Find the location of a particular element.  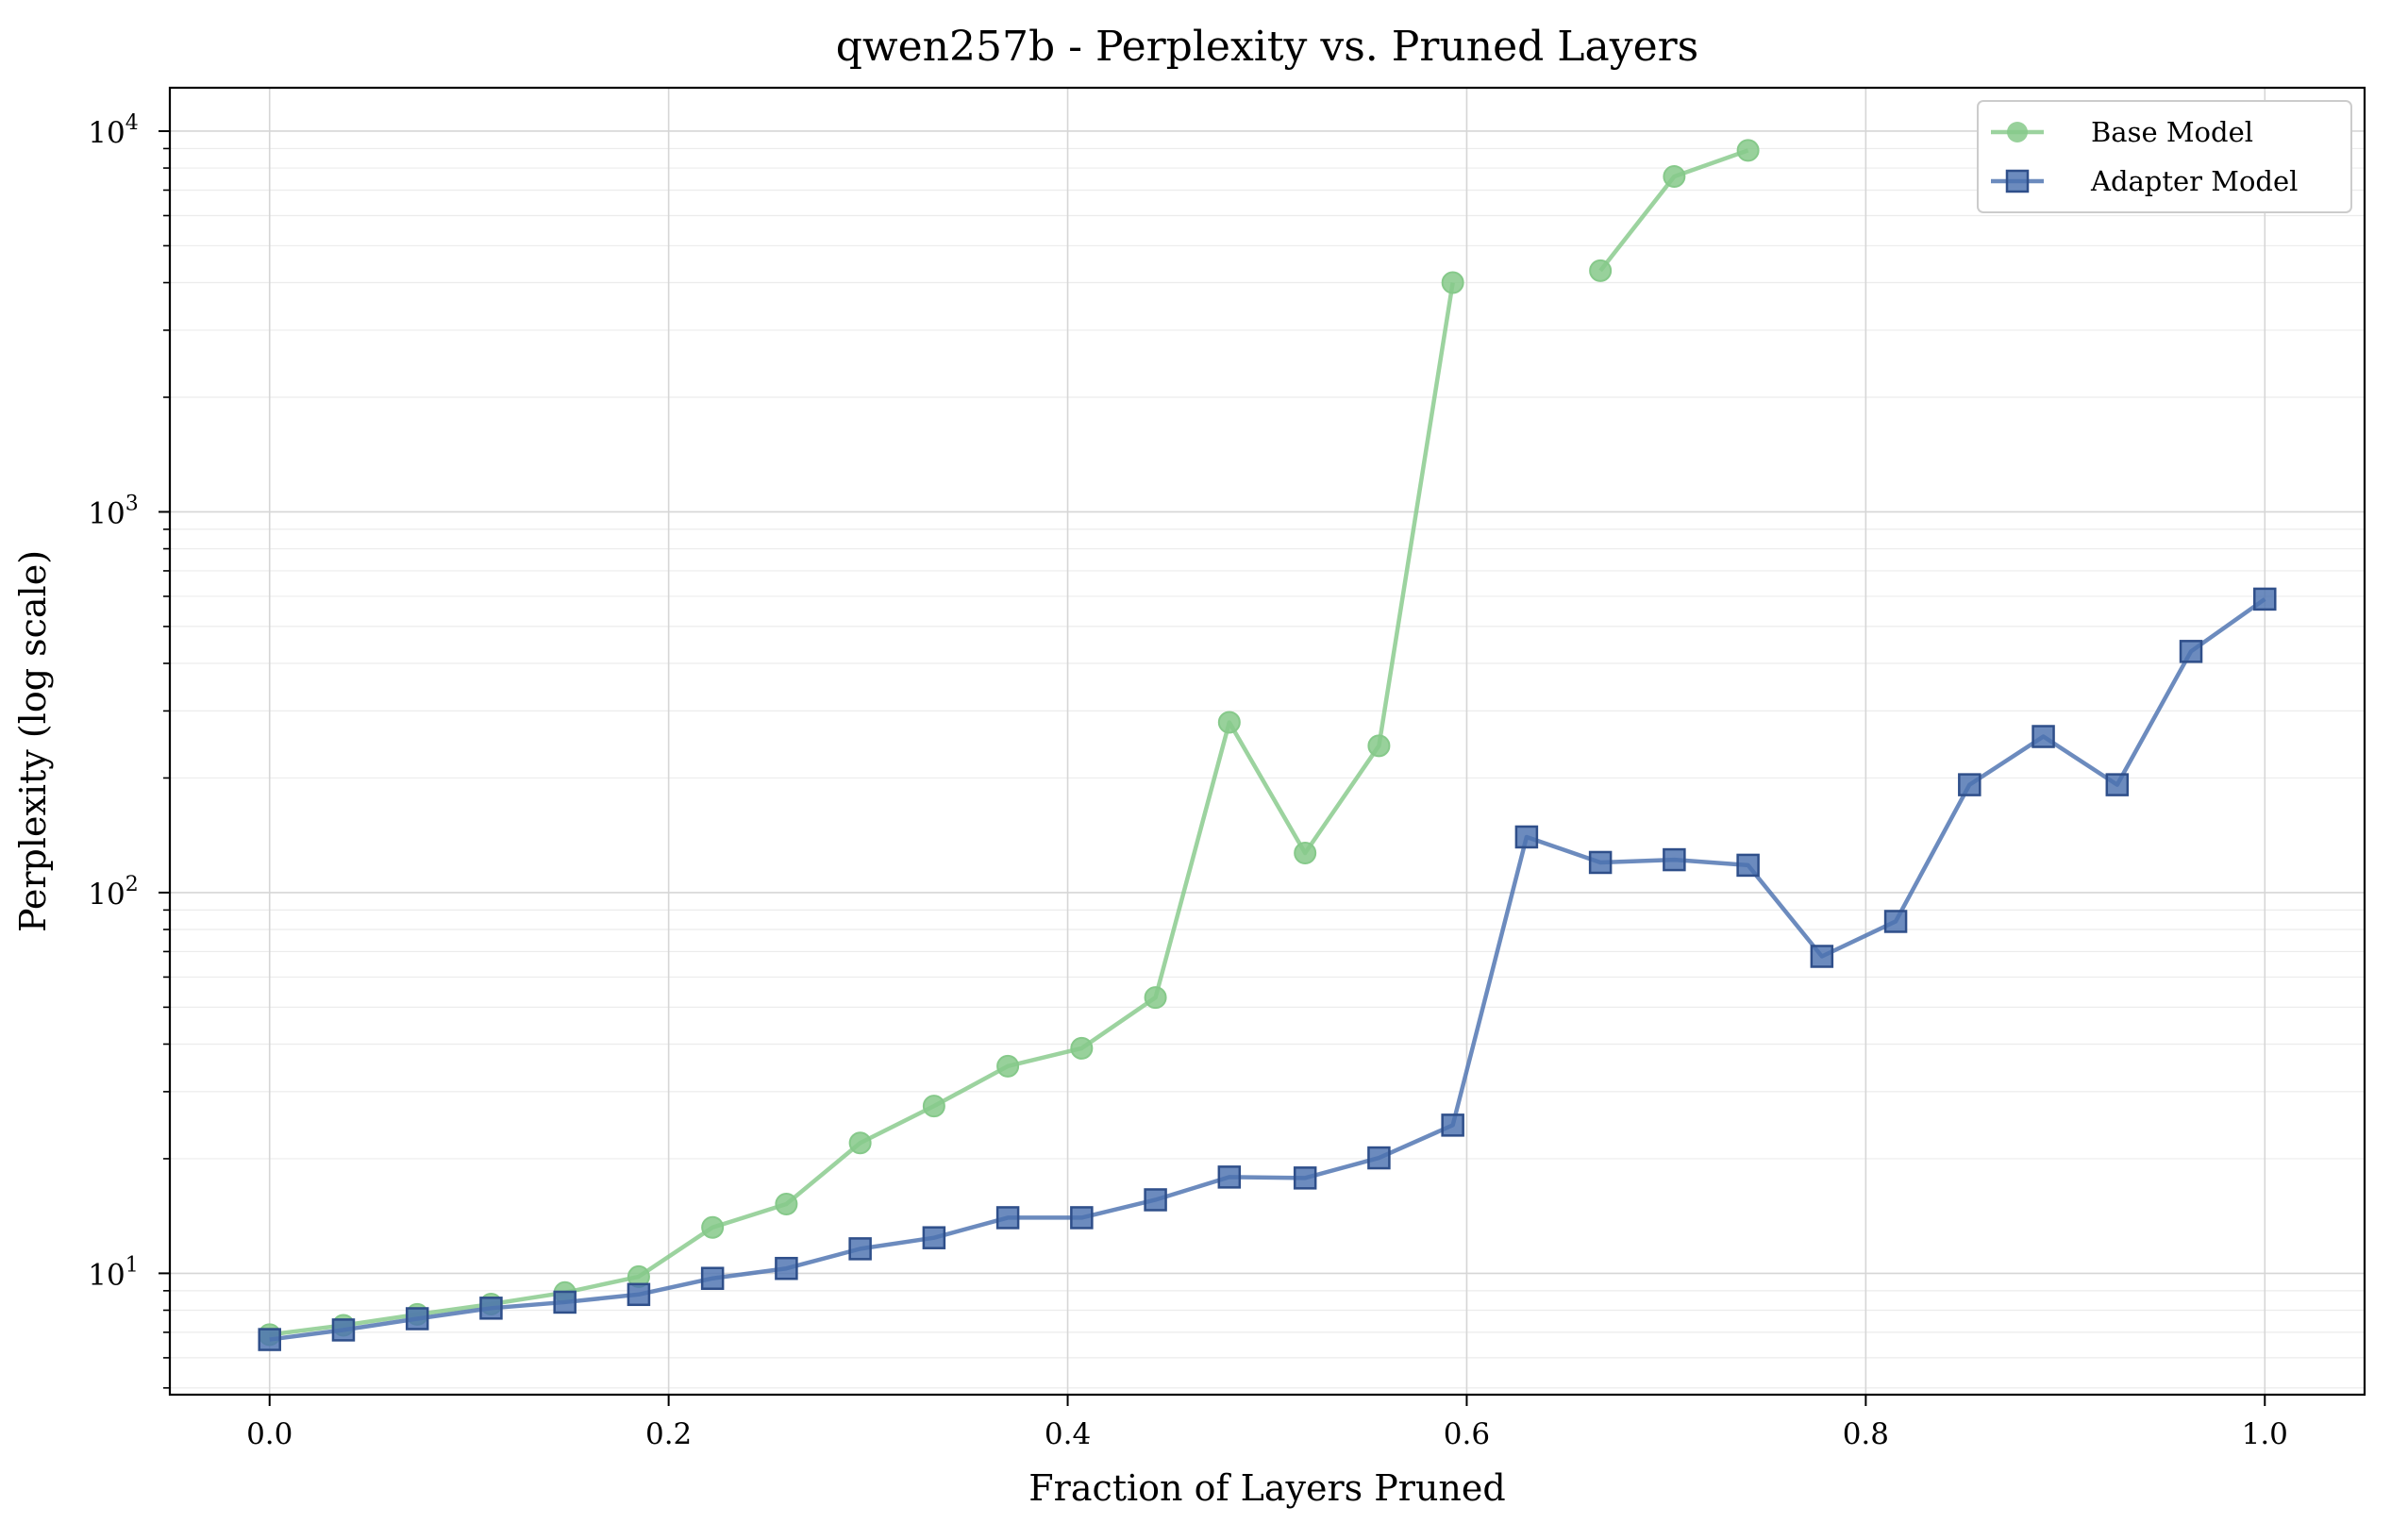

legend-entry: Base Model is located at coordinates (2122, 132).